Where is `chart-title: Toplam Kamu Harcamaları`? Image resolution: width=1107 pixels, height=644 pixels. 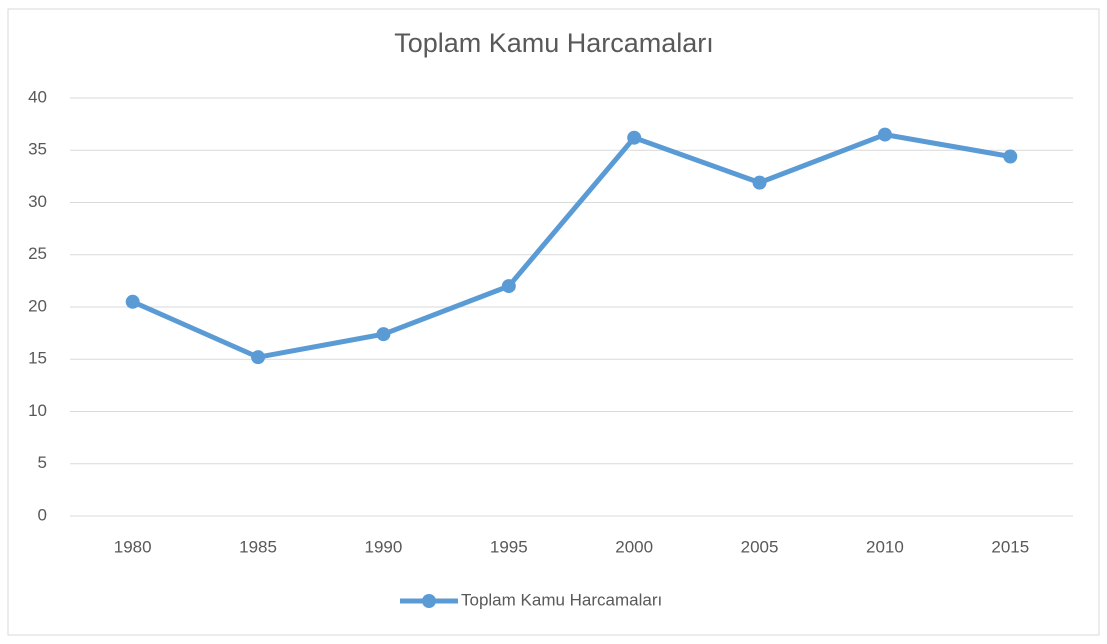 chart-title: Toplam Kamu Harcamaları is located at coordinates (554, 43).